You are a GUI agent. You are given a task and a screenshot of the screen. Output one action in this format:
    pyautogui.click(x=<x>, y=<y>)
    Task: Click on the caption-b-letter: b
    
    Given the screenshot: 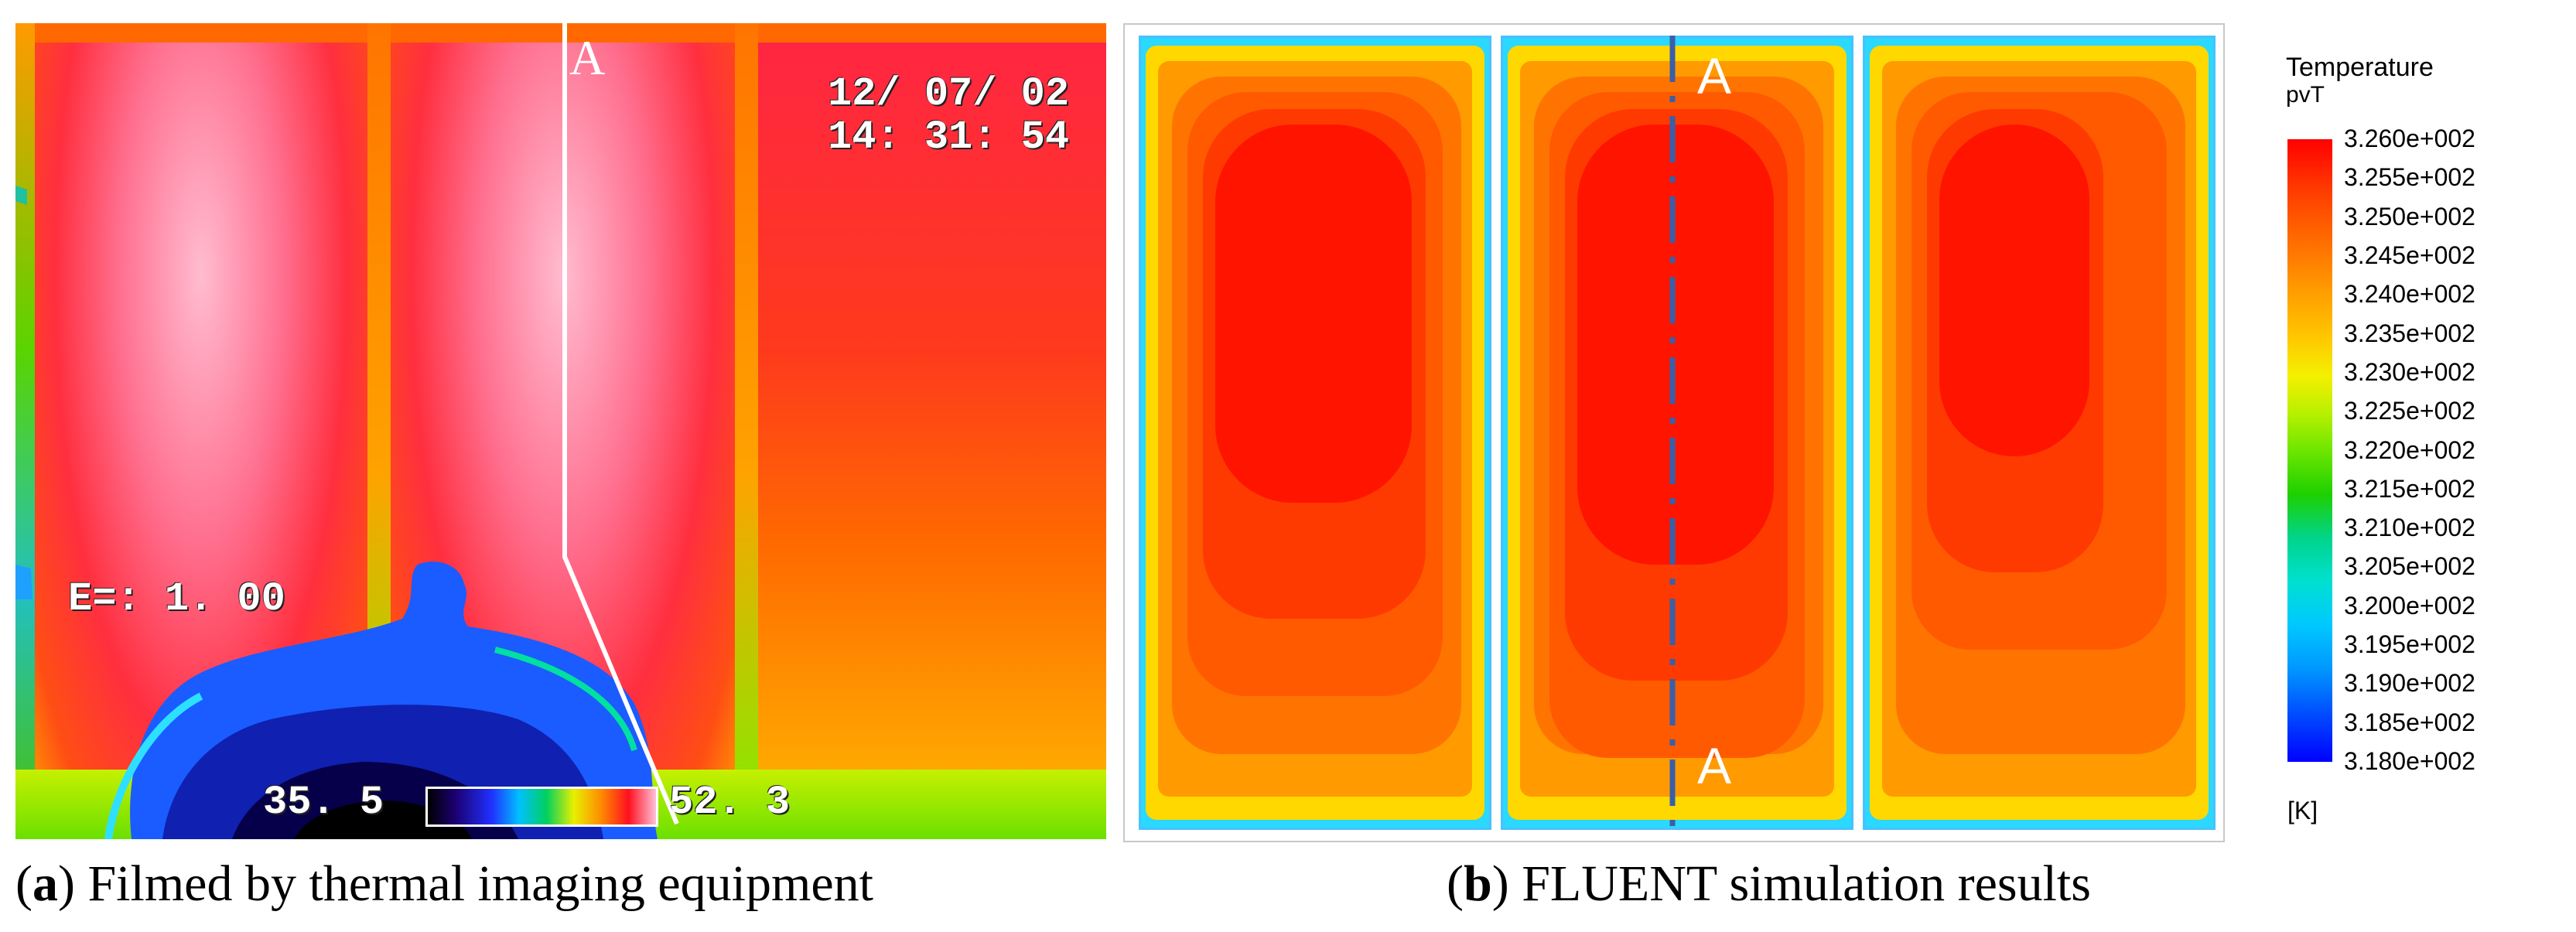 What is the action you would take?
    pyautogui.click(x=1477, y=883)
    